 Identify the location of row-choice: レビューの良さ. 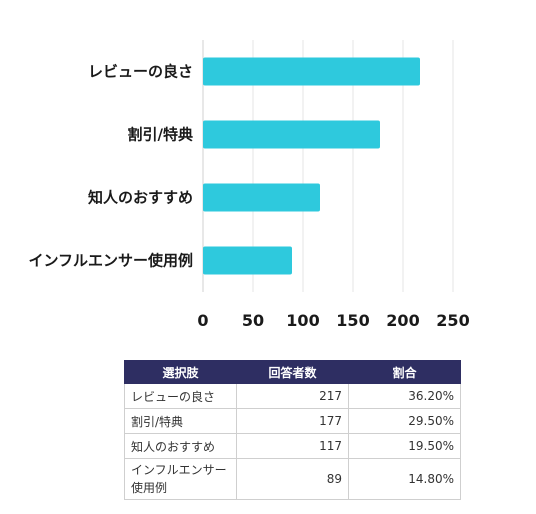
(180, 396).